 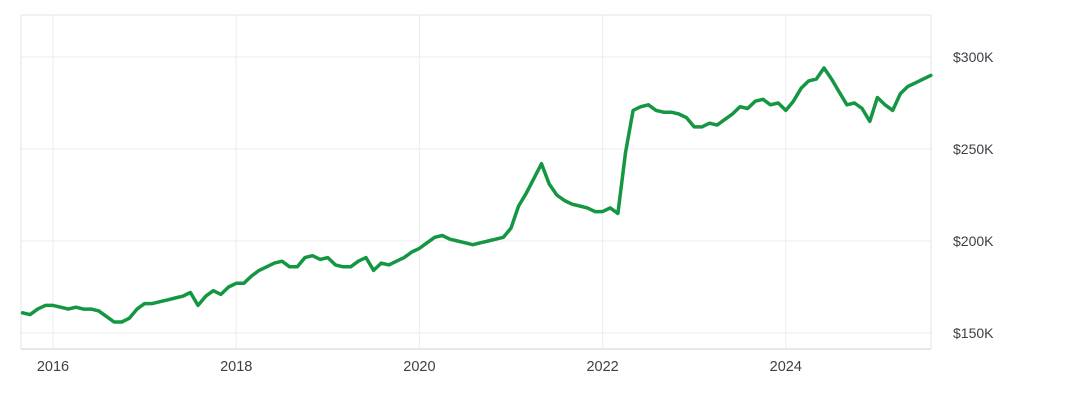 I want to click on y-axis-tick-label: $250K, so click(x=973, y=149).